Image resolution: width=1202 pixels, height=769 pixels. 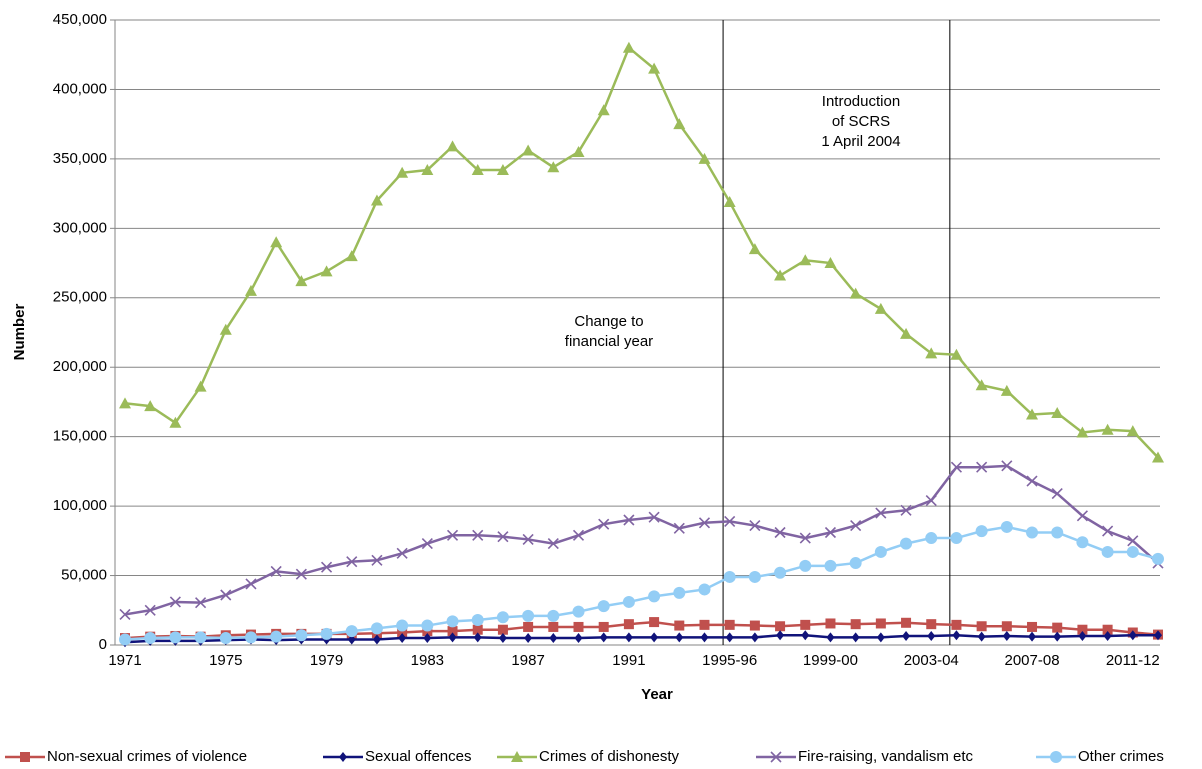 What do you see at coordinates (609, 756) in the screenshot?
I see `legend-label: Crimes of dishonesty` at bounding box center [609, 756].